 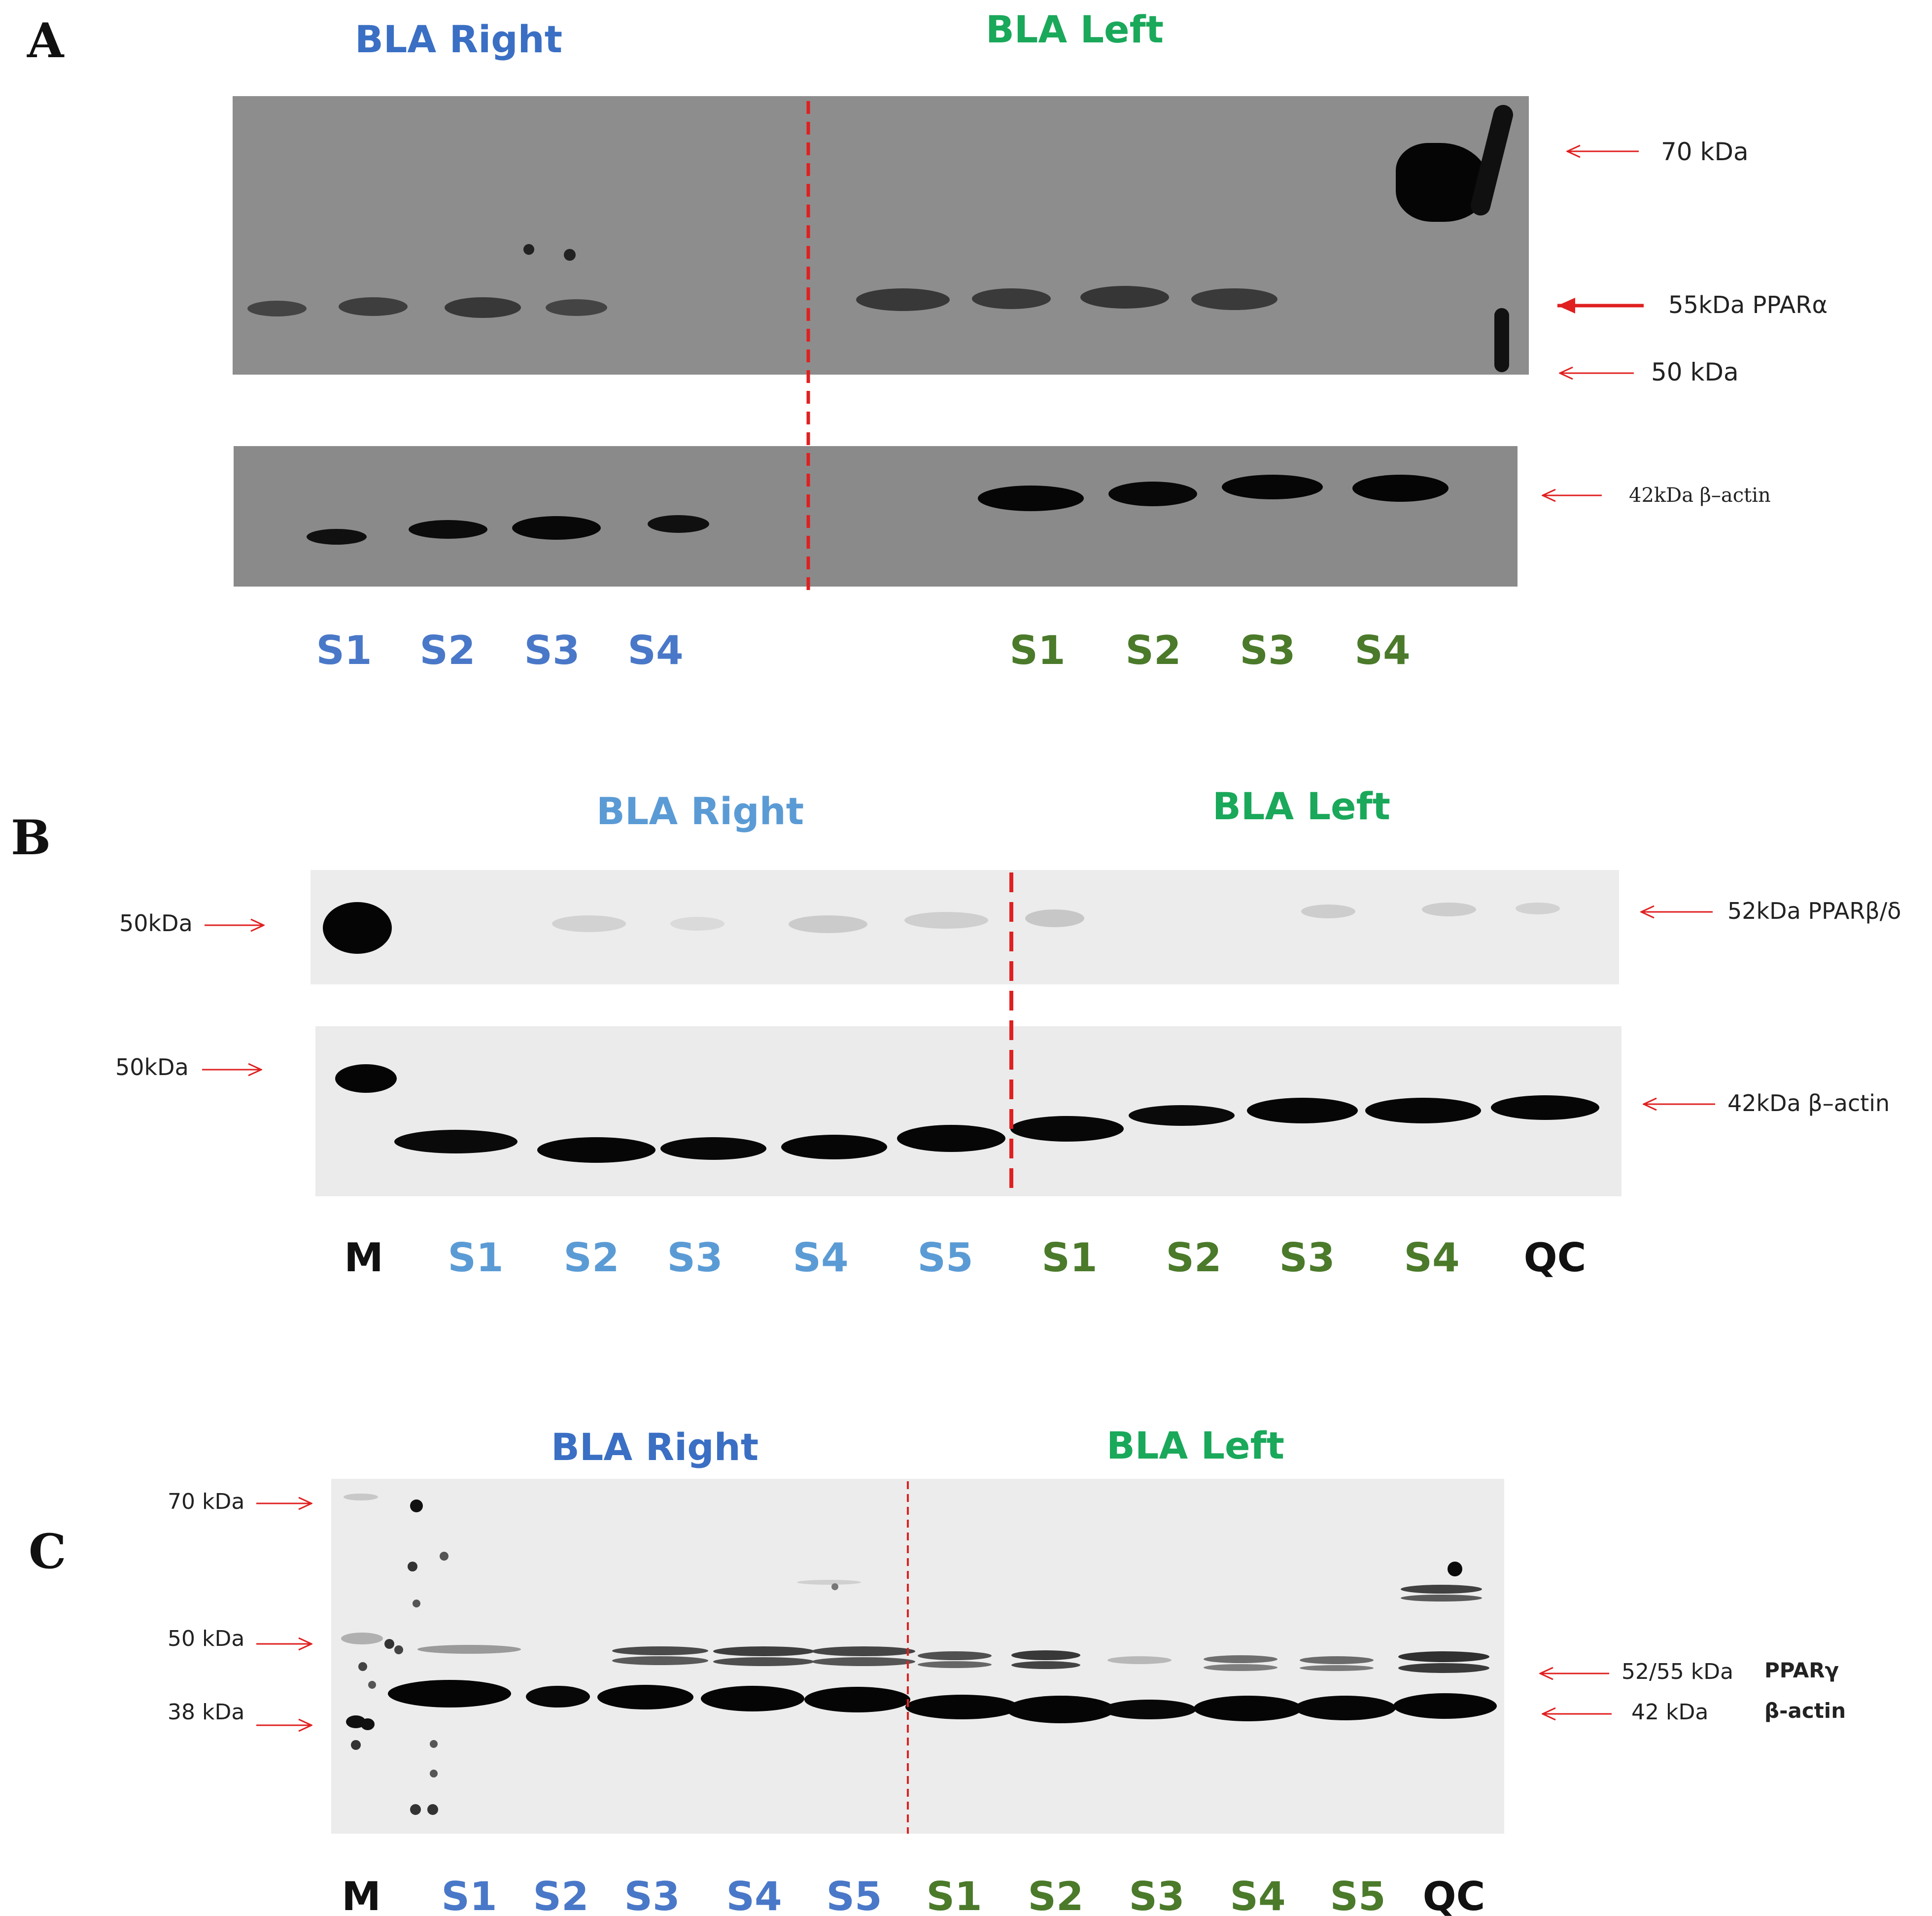 I want to click on panel-b-actin-blot, so click(x=969, y=1111).